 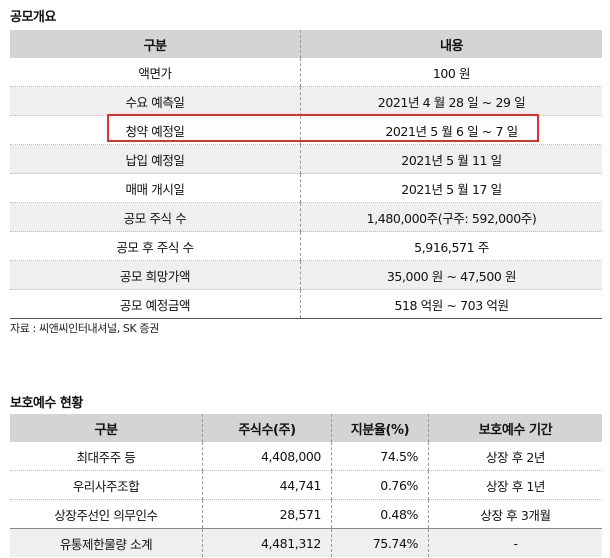 I want to click on table-row: 우리사주조합 44,741 0.76% 상장 후 1년, so click(x=306, y=485).